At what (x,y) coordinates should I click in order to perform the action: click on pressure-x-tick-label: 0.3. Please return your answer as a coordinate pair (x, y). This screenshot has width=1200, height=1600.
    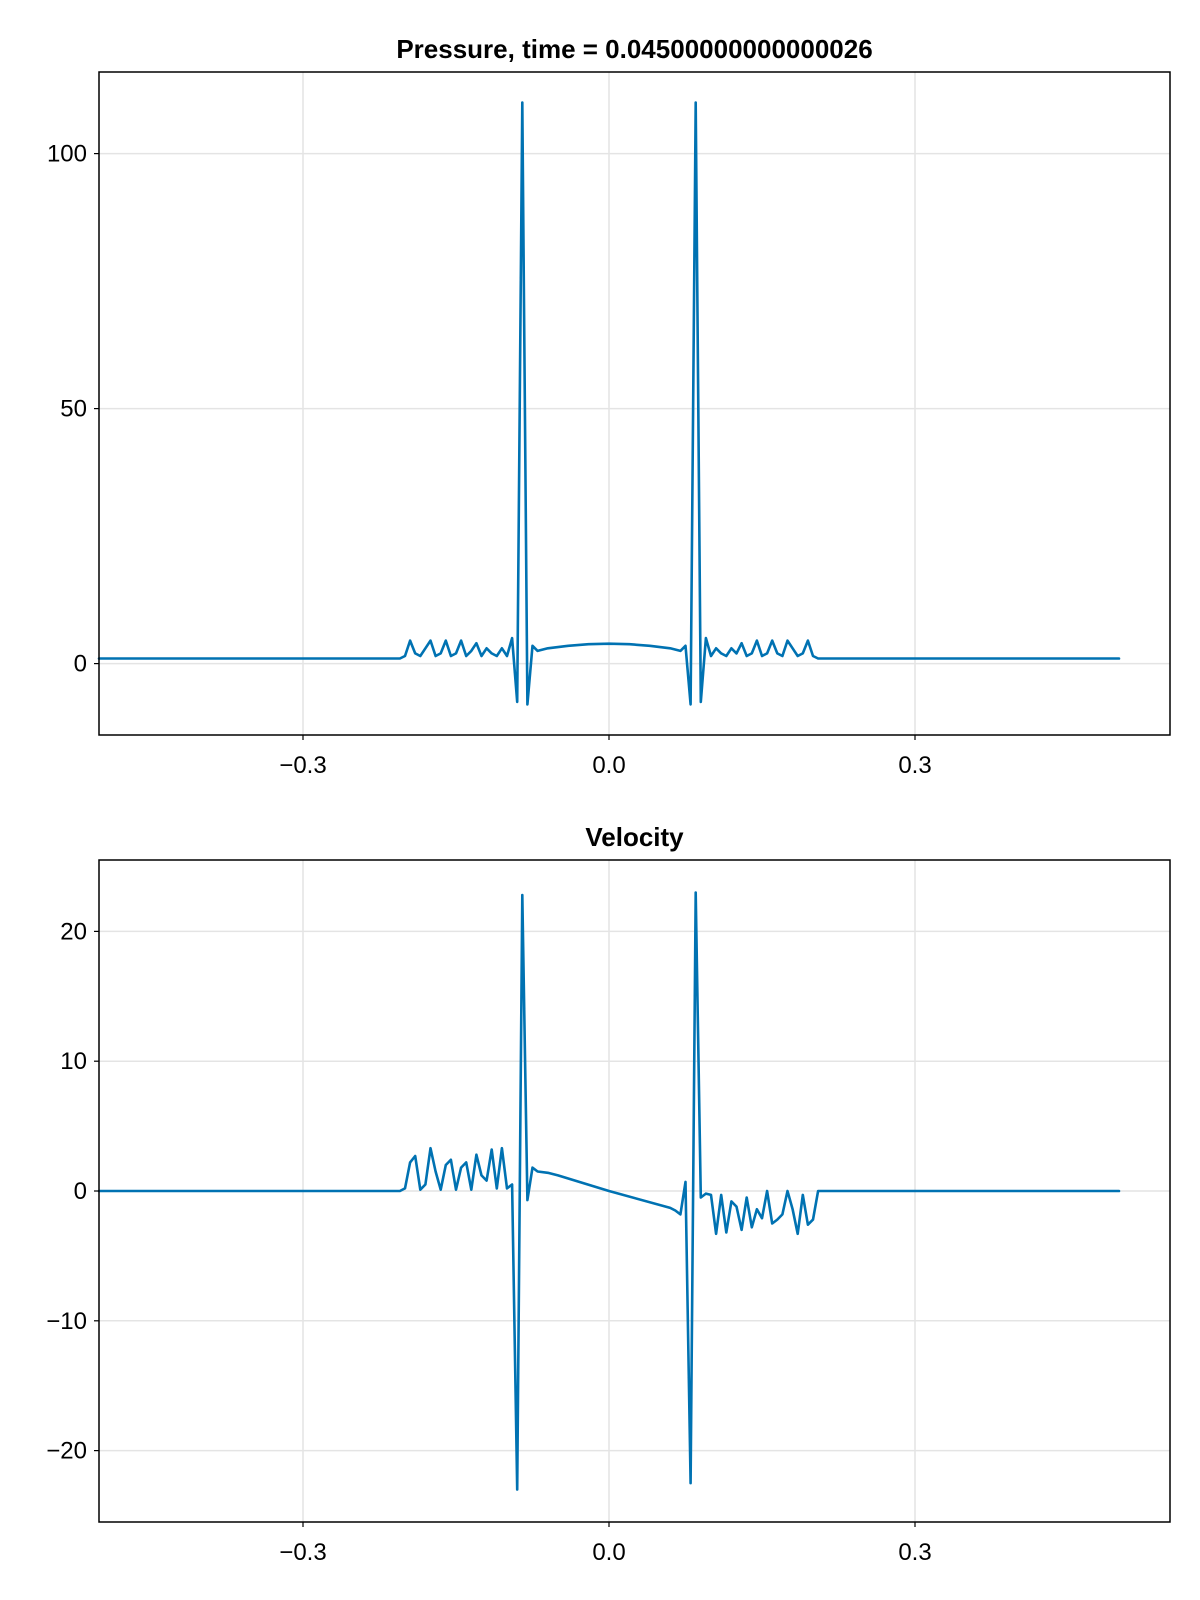
    Looking at the image, I should click on (914, 765).